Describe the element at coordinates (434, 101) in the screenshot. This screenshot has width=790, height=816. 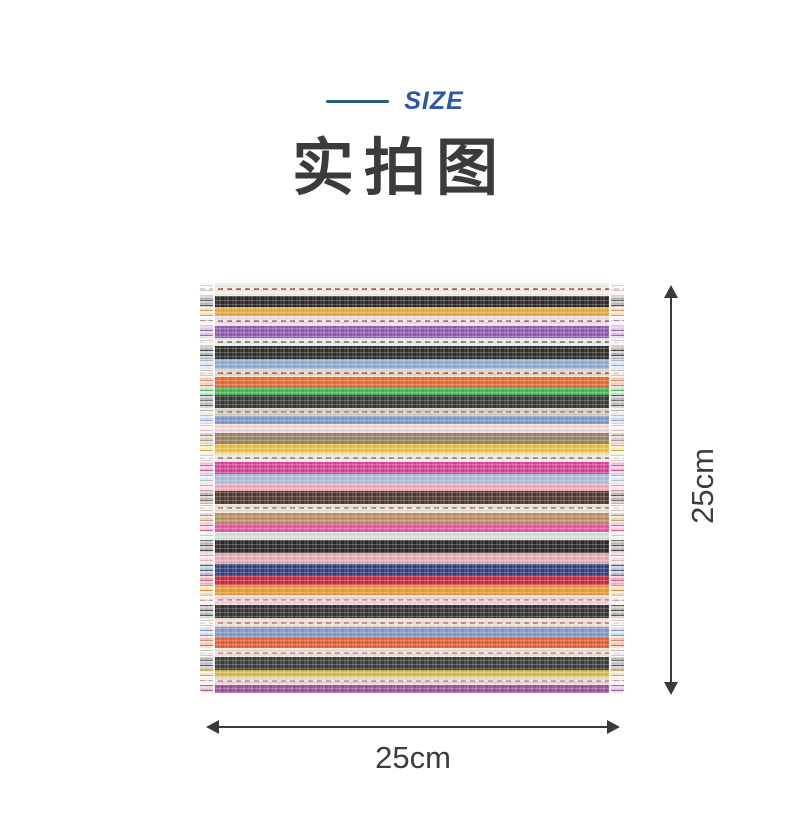
I see `size-header-label: SIZE` at that location.